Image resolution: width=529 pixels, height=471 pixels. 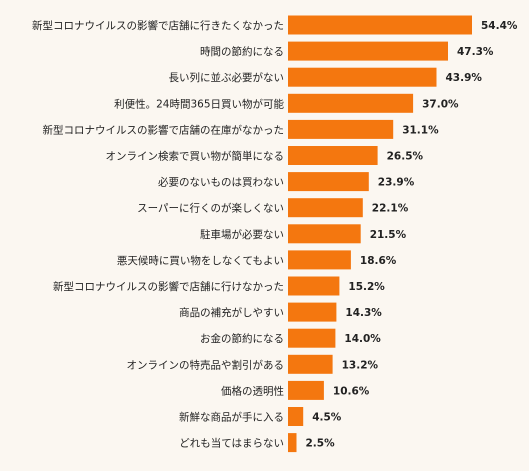 What do you see at coordinates (366, 287) in the screenshot?
I see `value-label-10: 15.2%` at bounding box center [366, 287].